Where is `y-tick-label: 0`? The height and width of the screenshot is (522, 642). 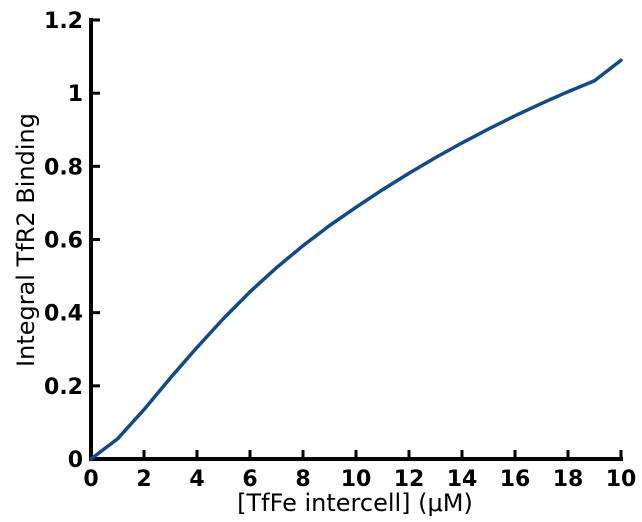 y-tick-label: 0 is located at coordinates (75, 460).